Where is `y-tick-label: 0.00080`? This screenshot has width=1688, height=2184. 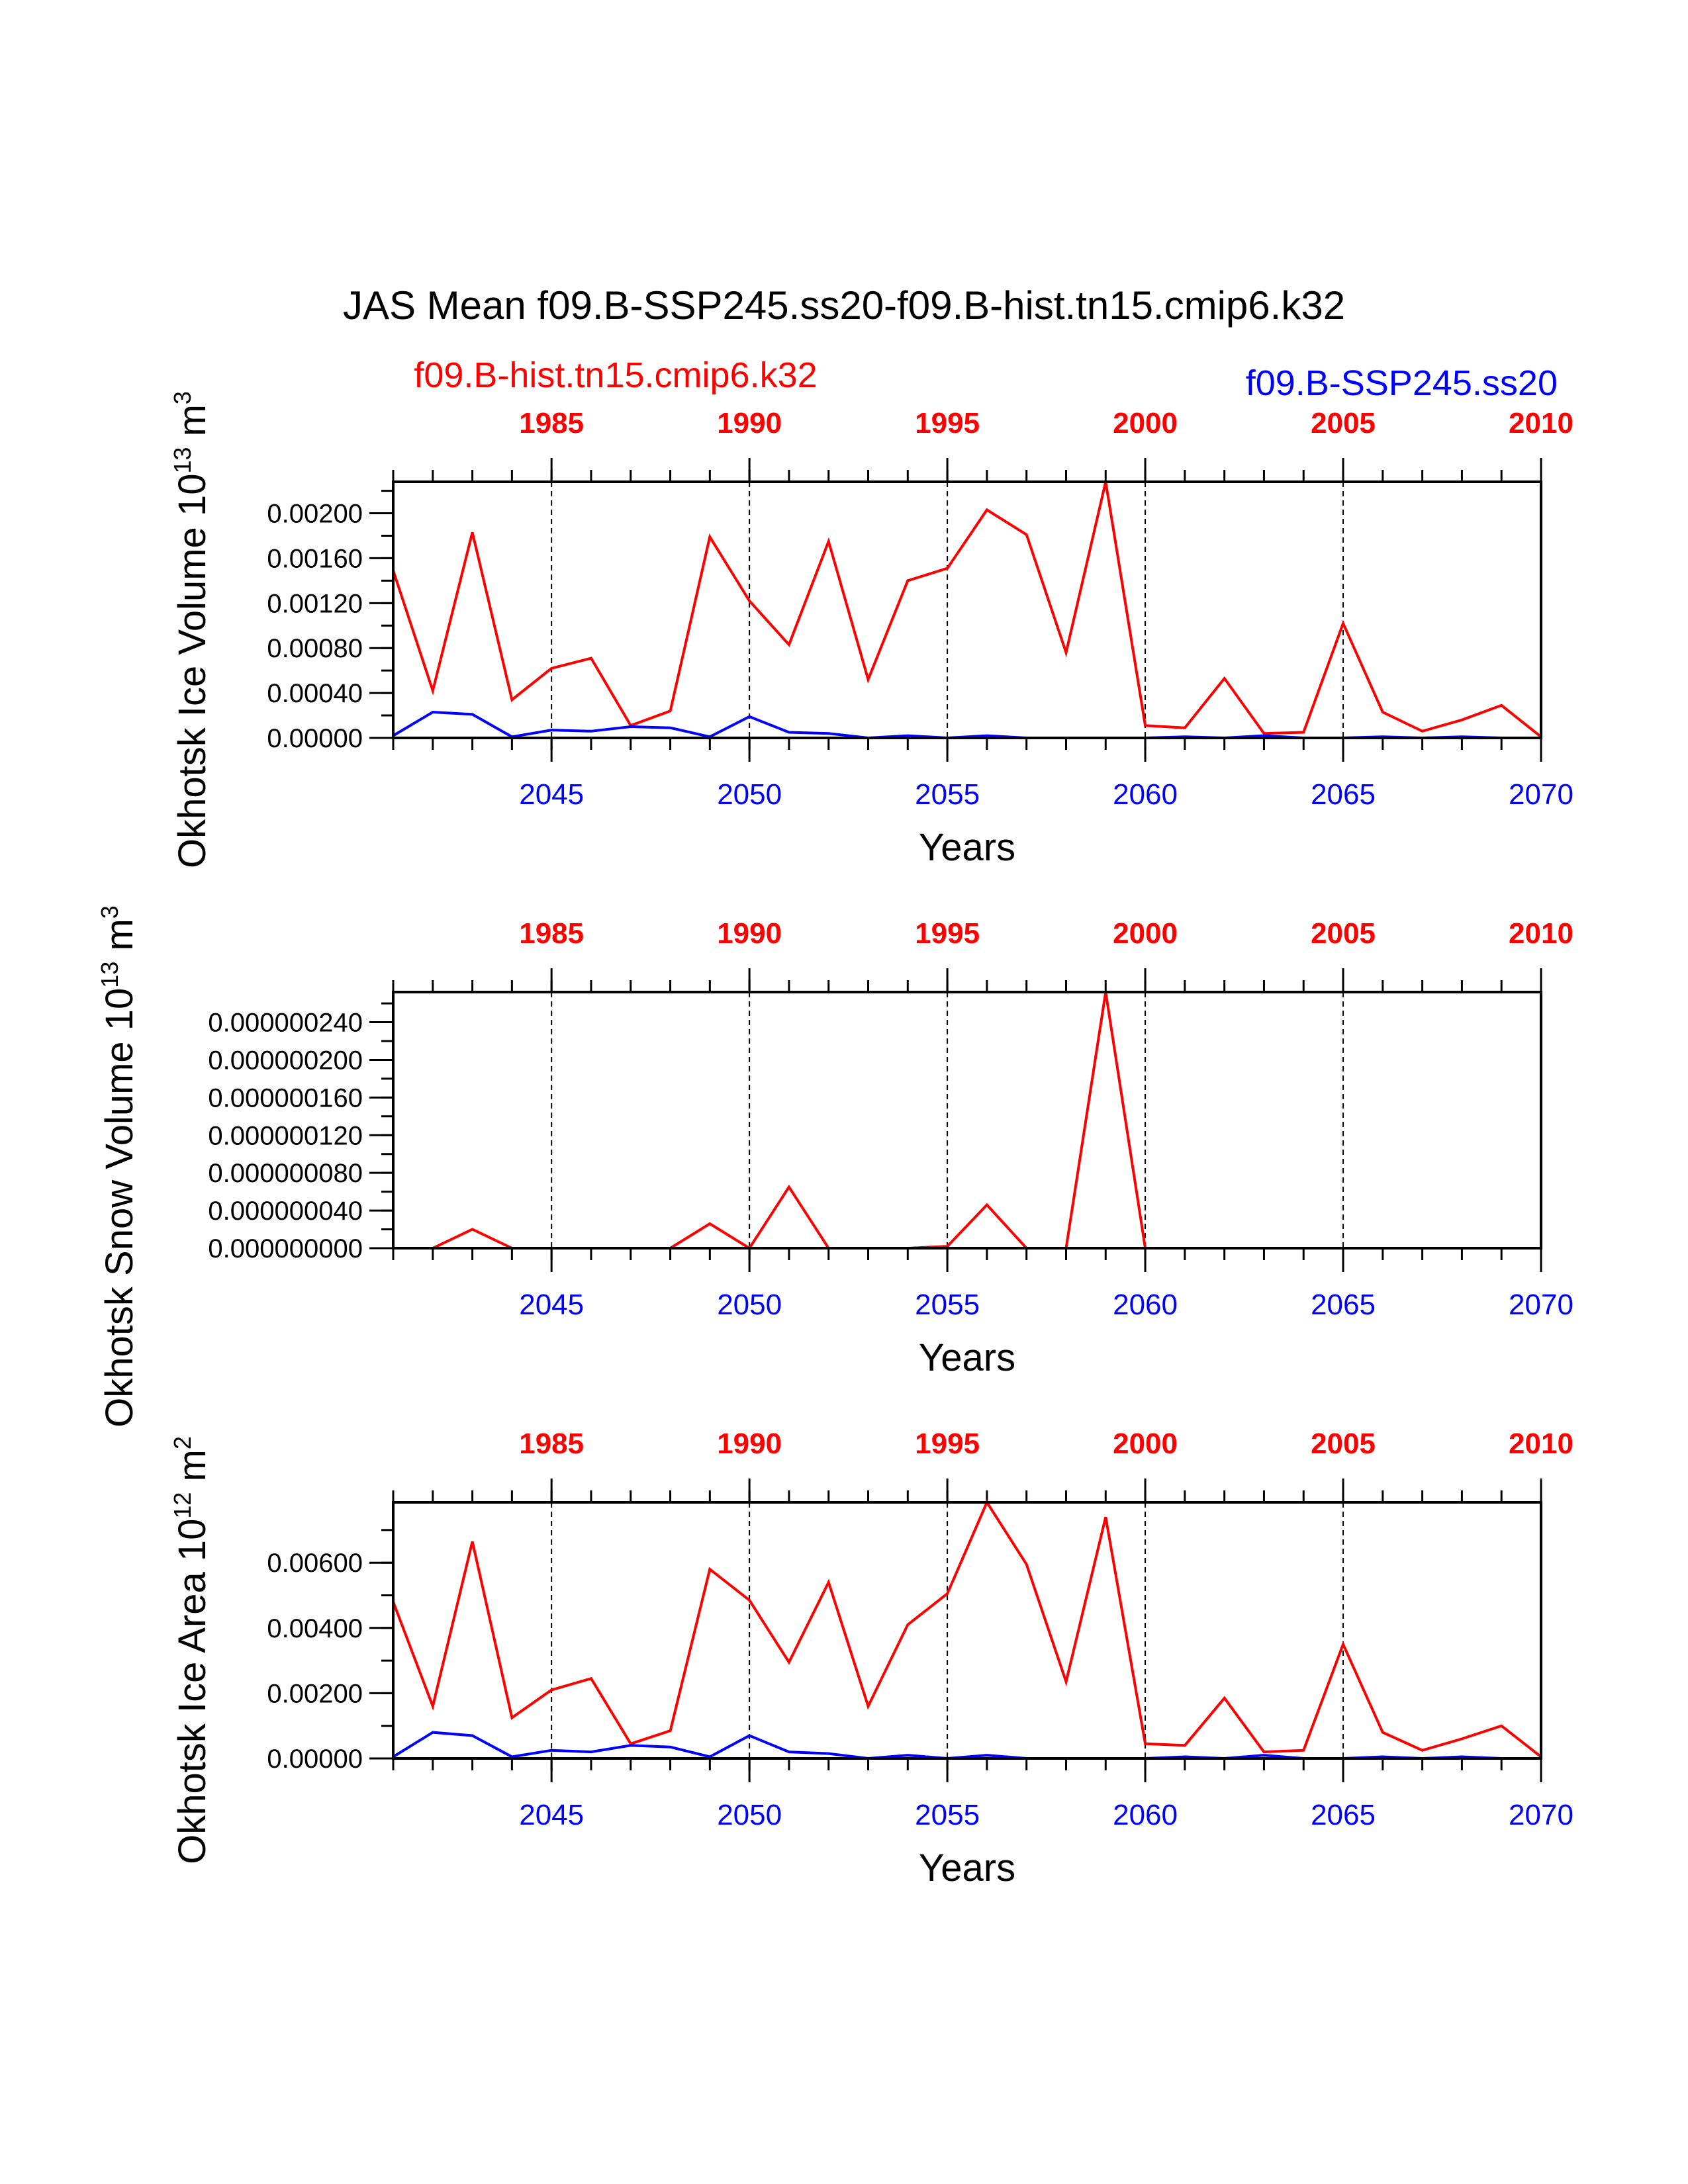 y-tick-label: 0.00080 is located at coordinates (315, 648).